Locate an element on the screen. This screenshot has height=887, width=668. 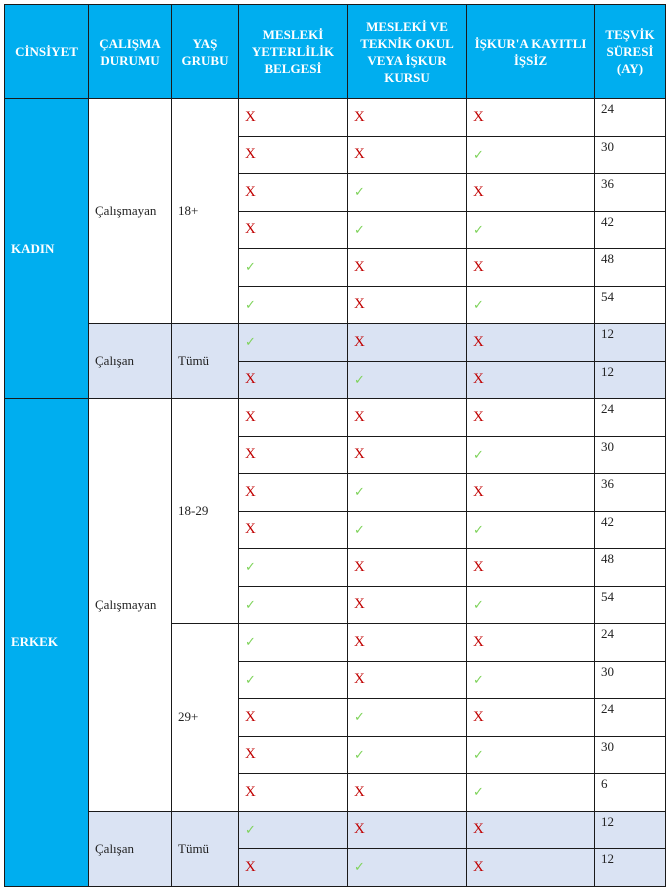
header-gender: CİNSİYET is located at coordinates (46, 51).